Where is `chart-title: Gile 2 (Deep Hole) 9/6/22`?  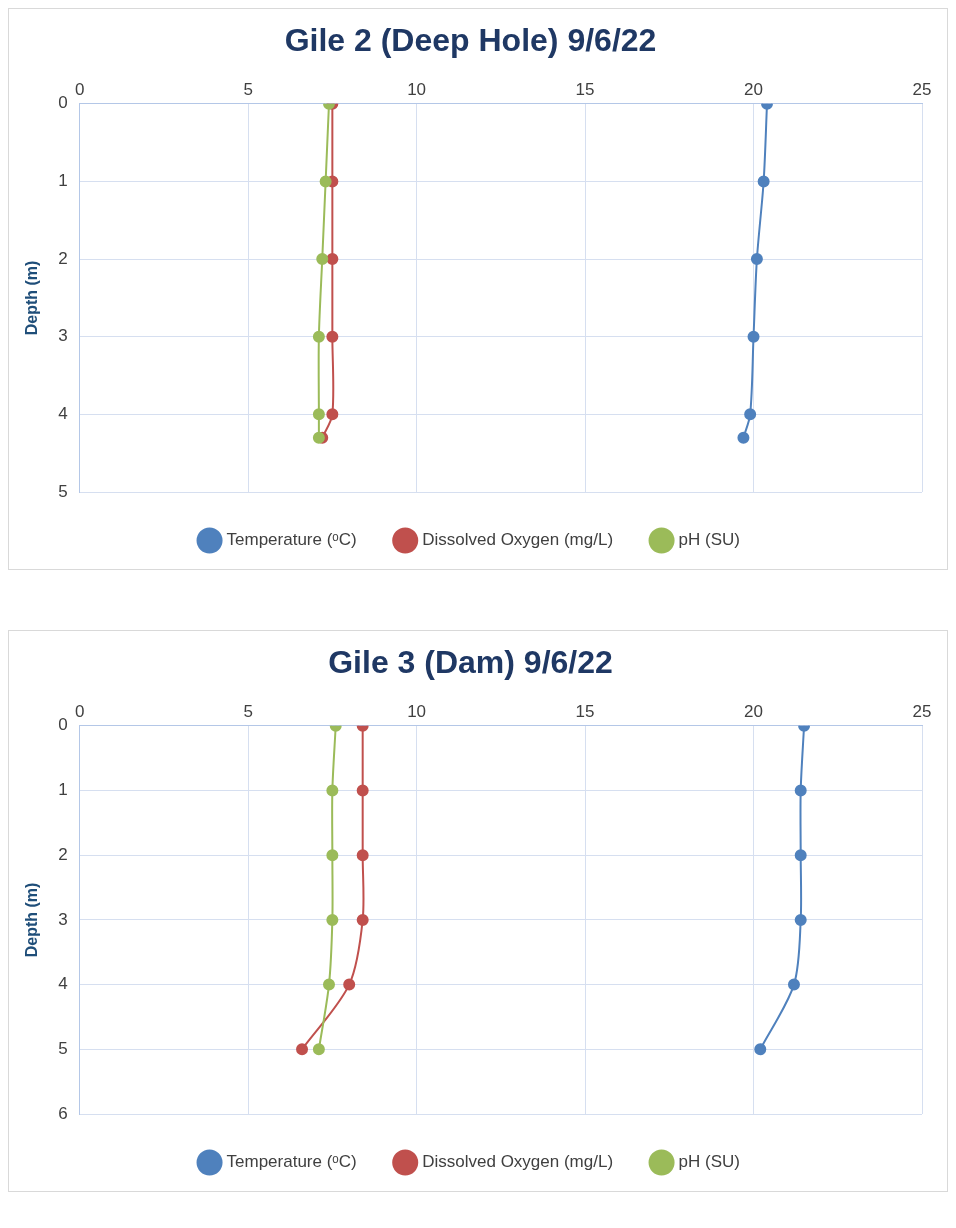
chart-title: Gile 2 (Deep Hole) 9/6/22 is located at coordinates (470, 40).